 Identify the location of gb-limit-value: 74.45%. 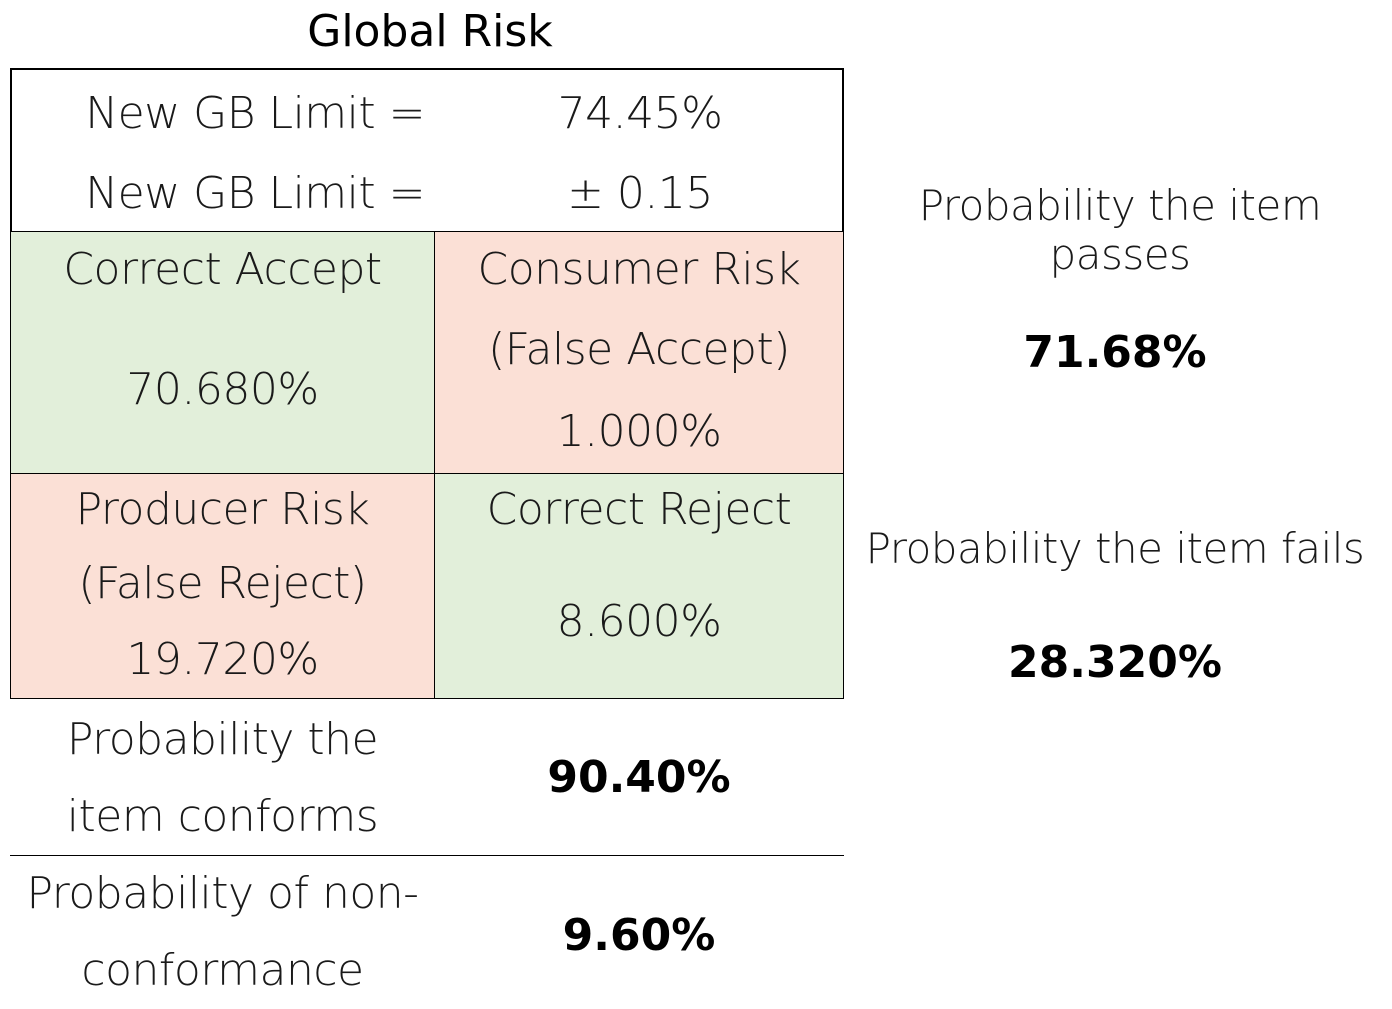
(640, 113).